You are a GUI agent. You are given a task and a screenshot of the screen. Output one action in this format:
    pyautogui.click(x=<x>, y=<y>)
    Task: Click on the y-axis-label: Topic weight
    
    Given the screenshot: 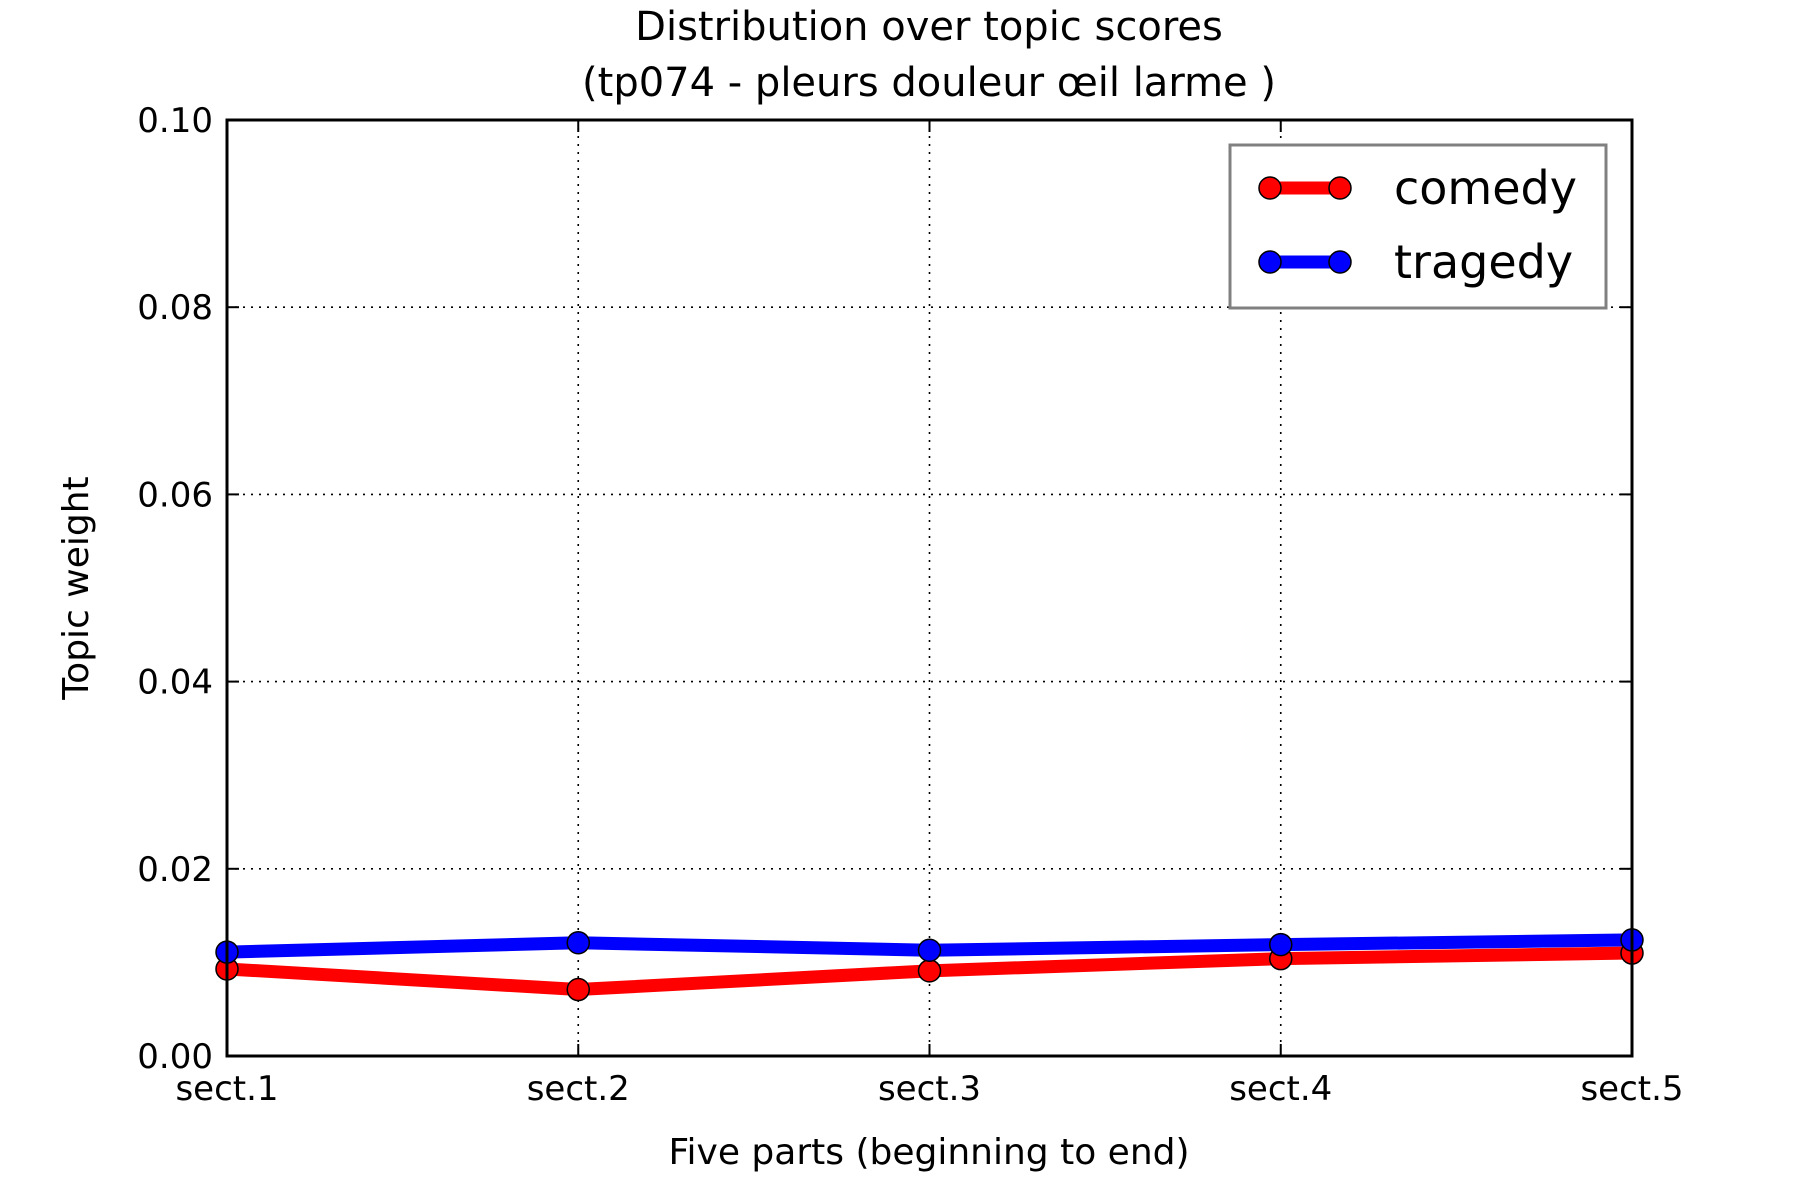 What is the action you would take?
    pyautogui.click(x=76, y=588)
    